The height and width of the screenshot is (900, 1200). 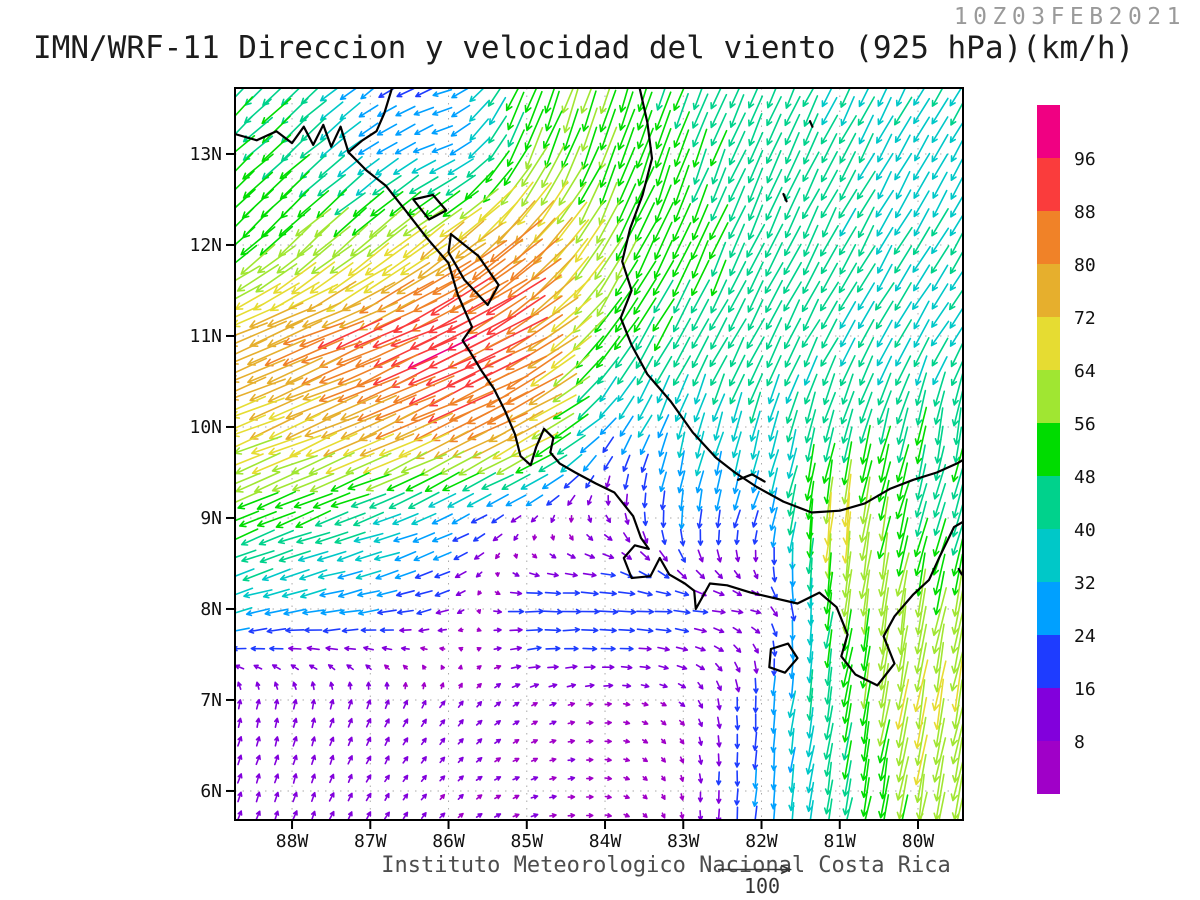 What do you see at coordinates (1085, 477) in the screenshot?
I see `colorbar-tick-label: 48` at bounding box center [1085, 477].